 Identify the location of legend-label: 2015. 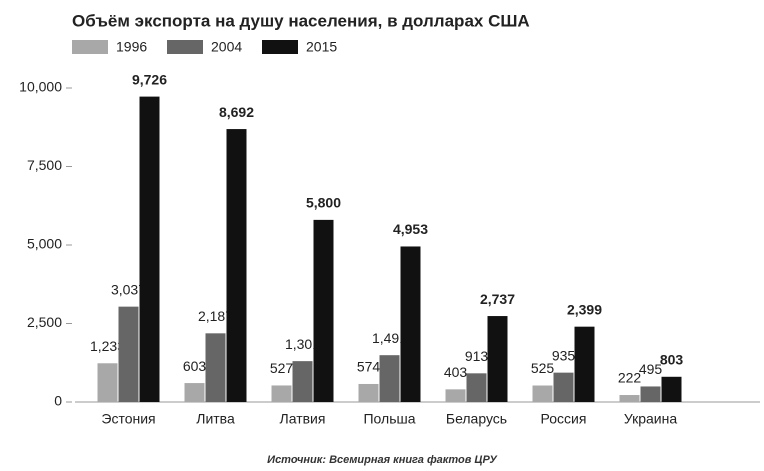
(321, 47).